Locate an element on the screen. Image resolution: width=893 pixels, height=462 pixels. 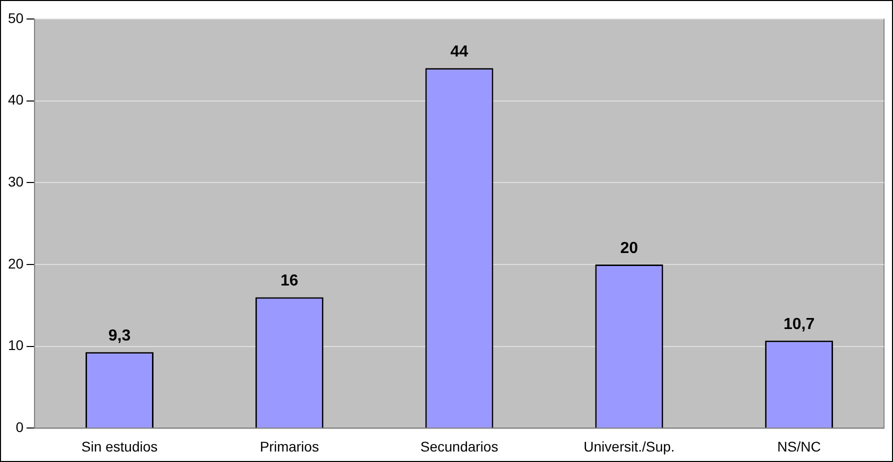
y-tick-label: 50 is located at coordinates (16, 18).